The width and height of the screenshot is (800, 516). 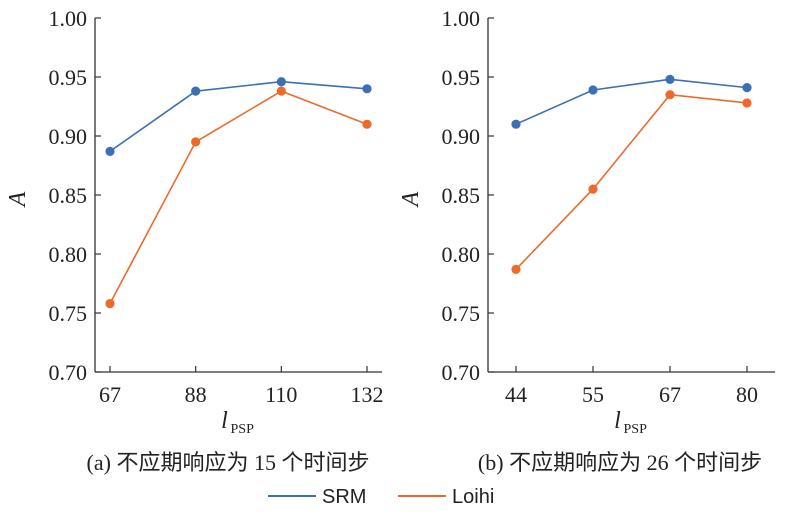 I want to click on x-tick-label-a: 67, so click(x=110, y=394).